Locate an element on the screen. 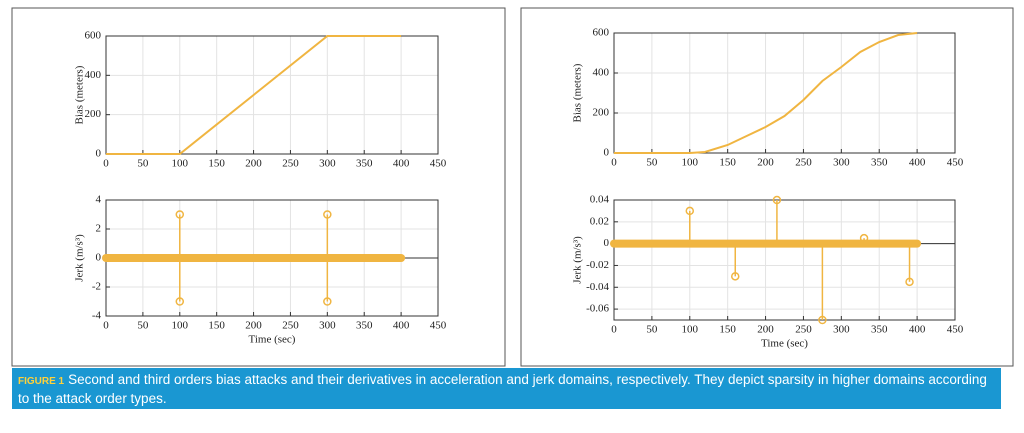 The width and height of the screenshot is (1024, 433). y-tick-label: -0.02 is located at coordinates (597, 265).